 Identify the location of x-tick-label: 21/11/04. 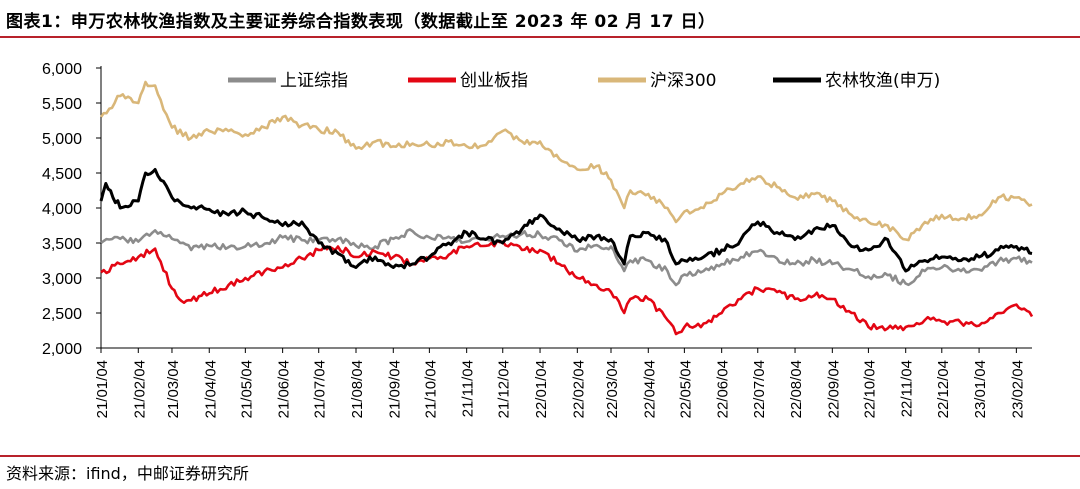
(468, 388).